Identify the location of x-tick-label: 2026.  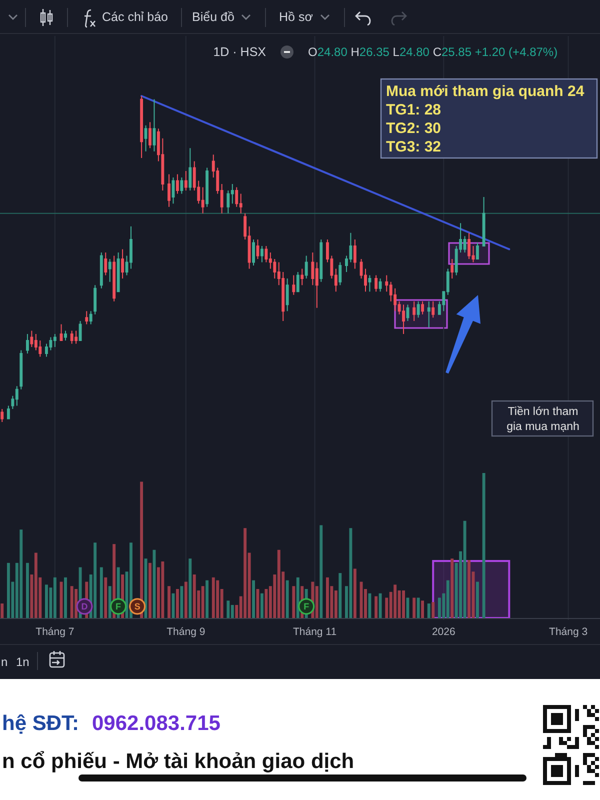
(444, 632).